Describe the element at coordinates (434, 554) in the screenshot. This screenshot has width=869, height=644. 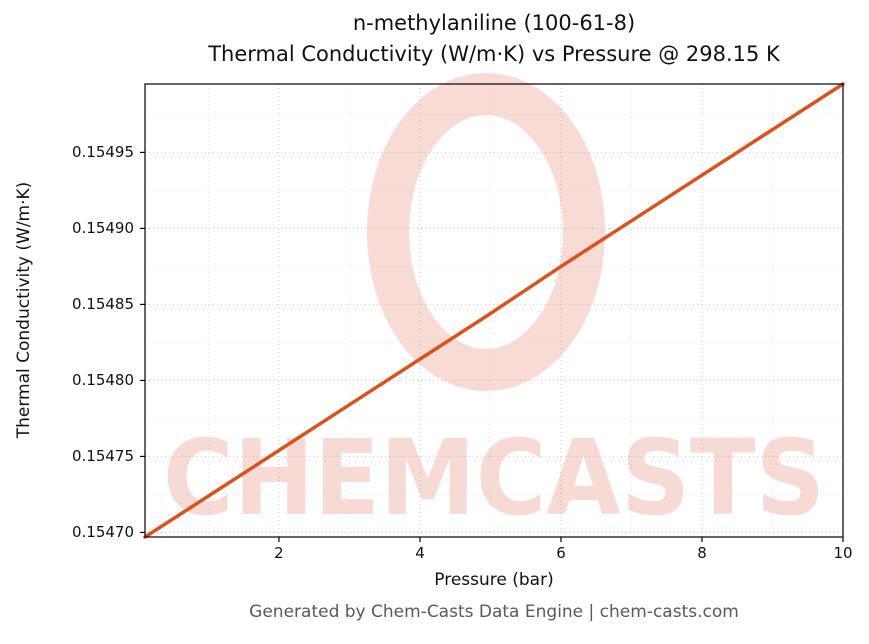
I see `x-tick-labels: 2 4 6 8 10` at that location.